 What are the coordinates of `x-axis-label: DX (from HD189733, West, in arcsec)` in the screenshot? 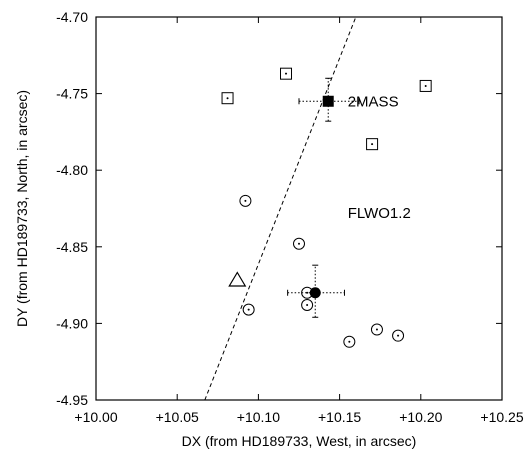 It's located at (299, 441).